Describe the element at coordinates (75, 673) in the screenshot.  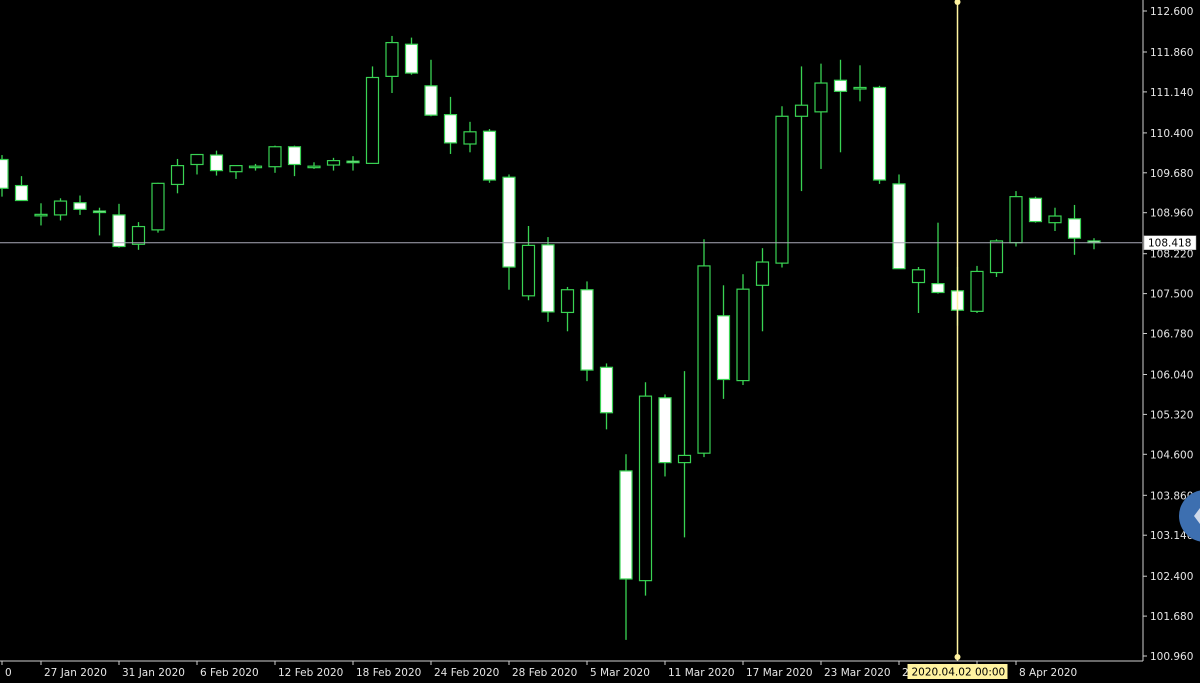
I see `time-tick-label: 27 Jan 2020` at that location.